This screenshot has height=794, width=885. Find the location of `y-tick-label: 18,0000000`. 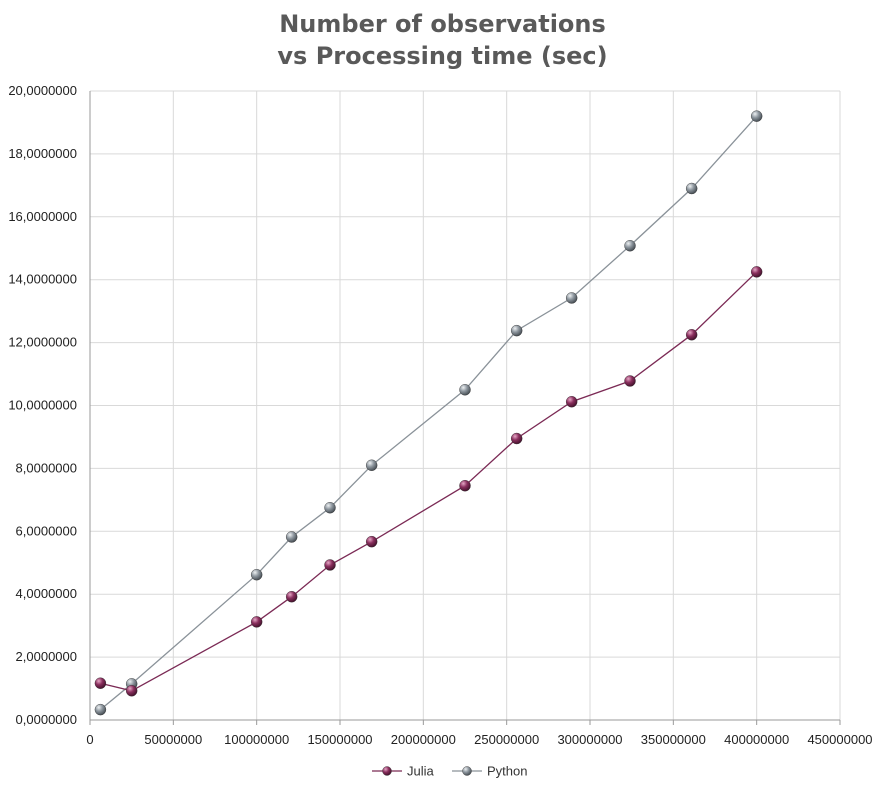

y-tick-label: 18,0000000 is located at coordinates (42, 153).